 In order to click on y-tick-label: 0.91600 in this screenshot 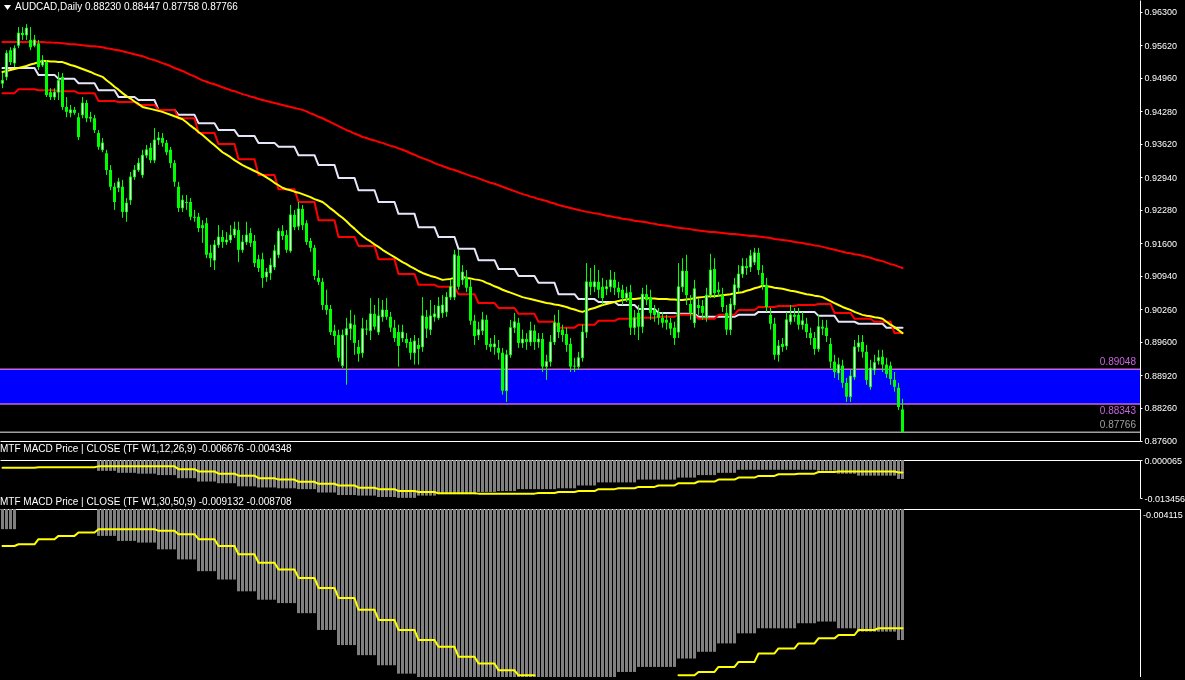, I will do `click(1161, 243)`.